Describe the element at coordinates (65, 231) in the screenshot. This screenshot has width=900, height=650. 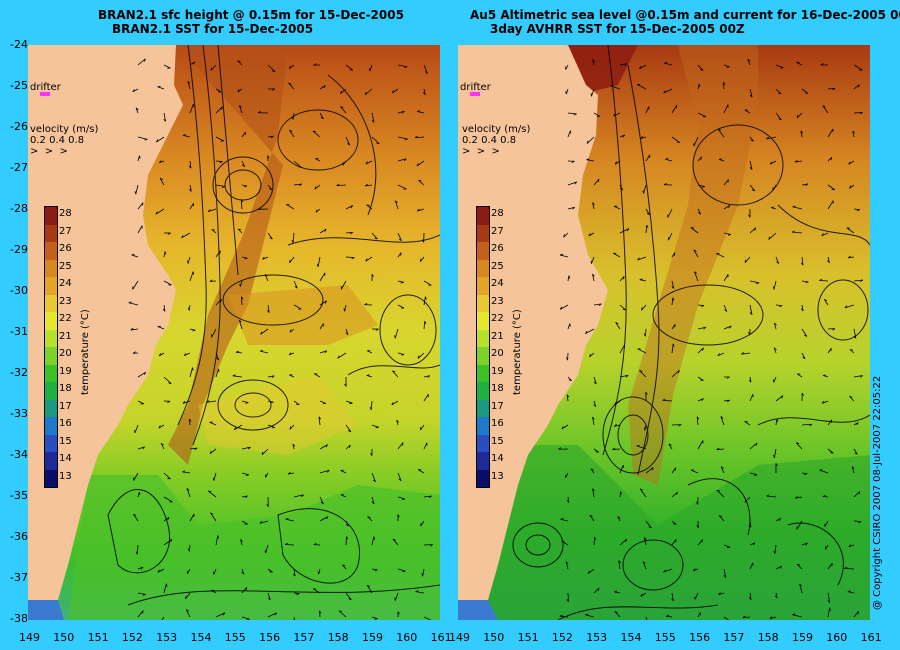
I see `colorbar-label: 27` at that location.